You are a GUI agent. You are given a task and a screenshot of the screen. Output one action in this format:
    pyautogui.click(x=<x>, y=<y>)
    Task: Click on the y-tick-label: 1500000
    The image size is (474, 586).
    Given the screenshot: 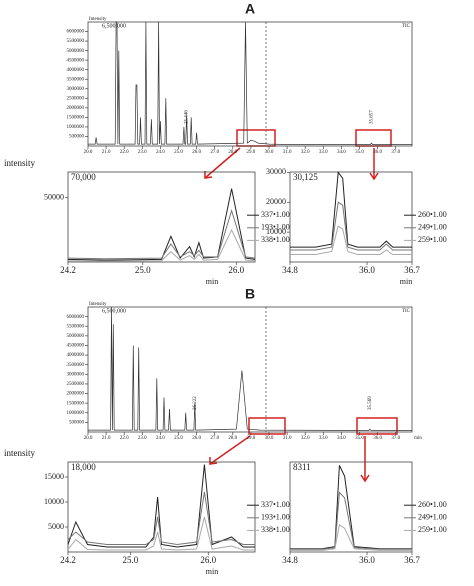 What is the action you would take?
    pyautogui.click(x=76, y=118)
    